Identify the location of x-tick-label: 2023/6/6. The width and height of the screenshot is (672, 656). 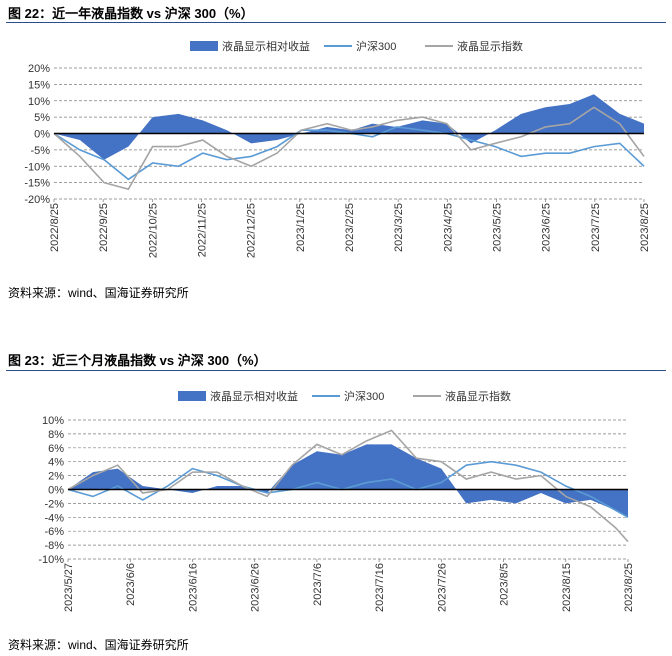
(131, 584).